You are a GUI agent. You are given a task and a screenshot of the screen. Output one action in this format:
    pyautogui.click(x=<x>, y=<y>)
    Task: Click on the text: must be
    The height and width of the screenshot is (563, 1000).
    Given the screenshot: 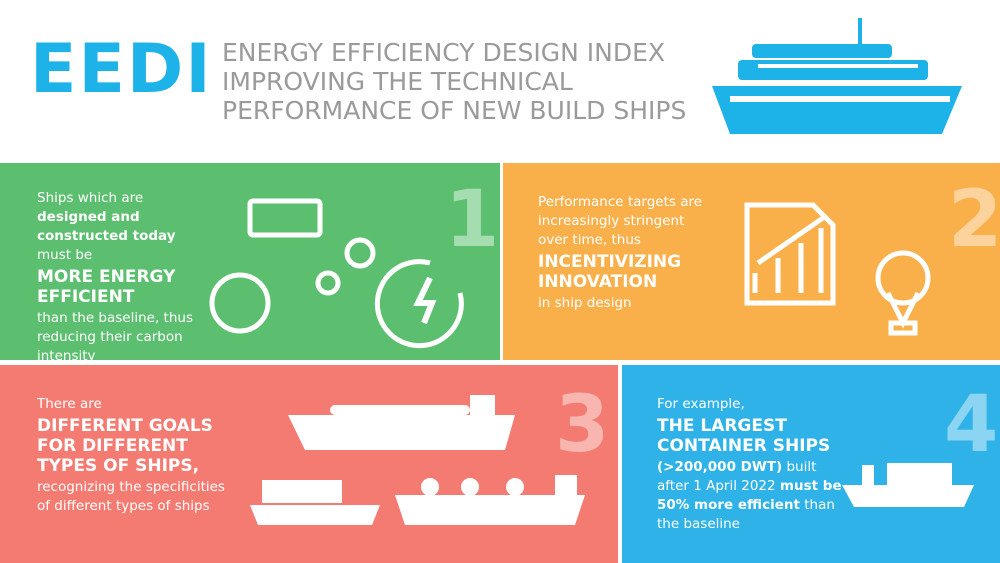 What is the action you would take?
    pyautogui.click(x=65, y=255)
    